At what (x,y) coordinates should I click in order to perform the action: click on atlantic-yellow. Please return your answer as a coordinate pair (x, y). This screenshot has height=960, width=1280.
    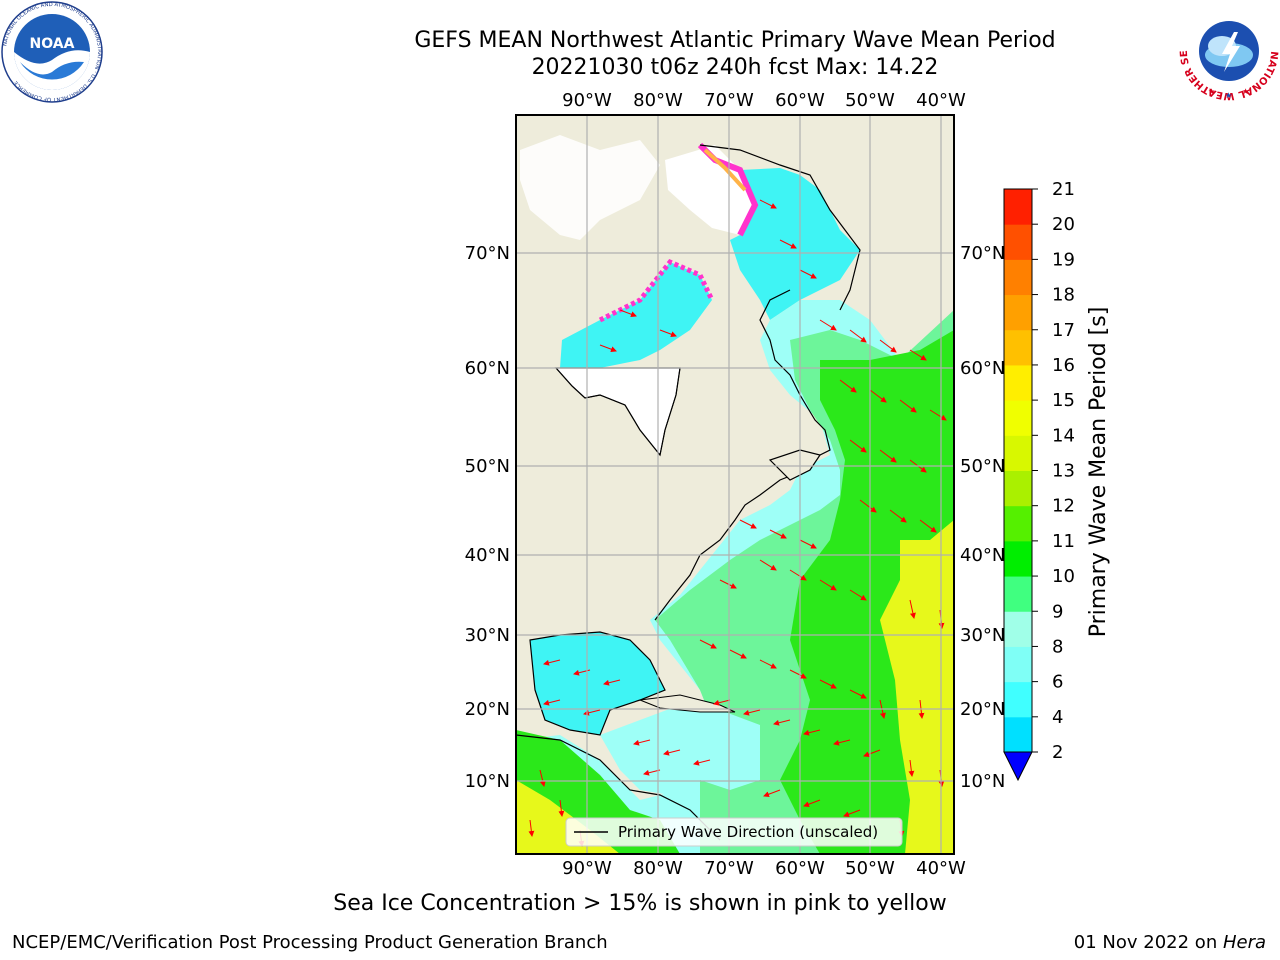
    Looking at the image, I should click on (917, 687).